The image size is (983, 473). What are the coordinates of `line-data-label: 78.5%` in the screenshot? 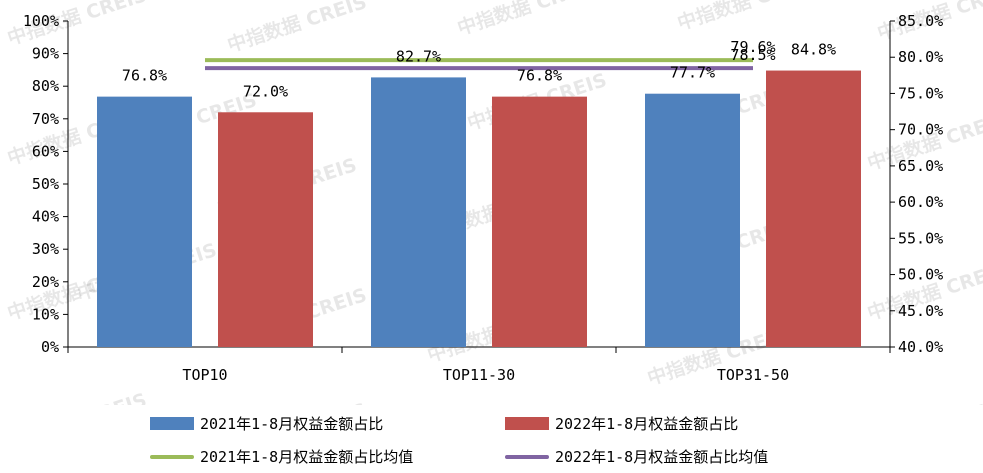 It's located at (752, 55).